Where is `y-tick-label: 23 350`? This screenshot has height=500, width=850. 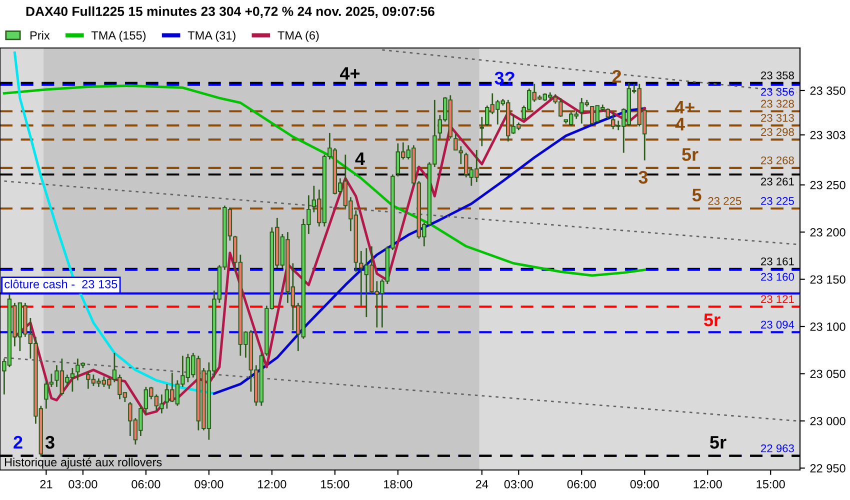
y-tick-label: 23 350 is located at coordinates (828, 90).